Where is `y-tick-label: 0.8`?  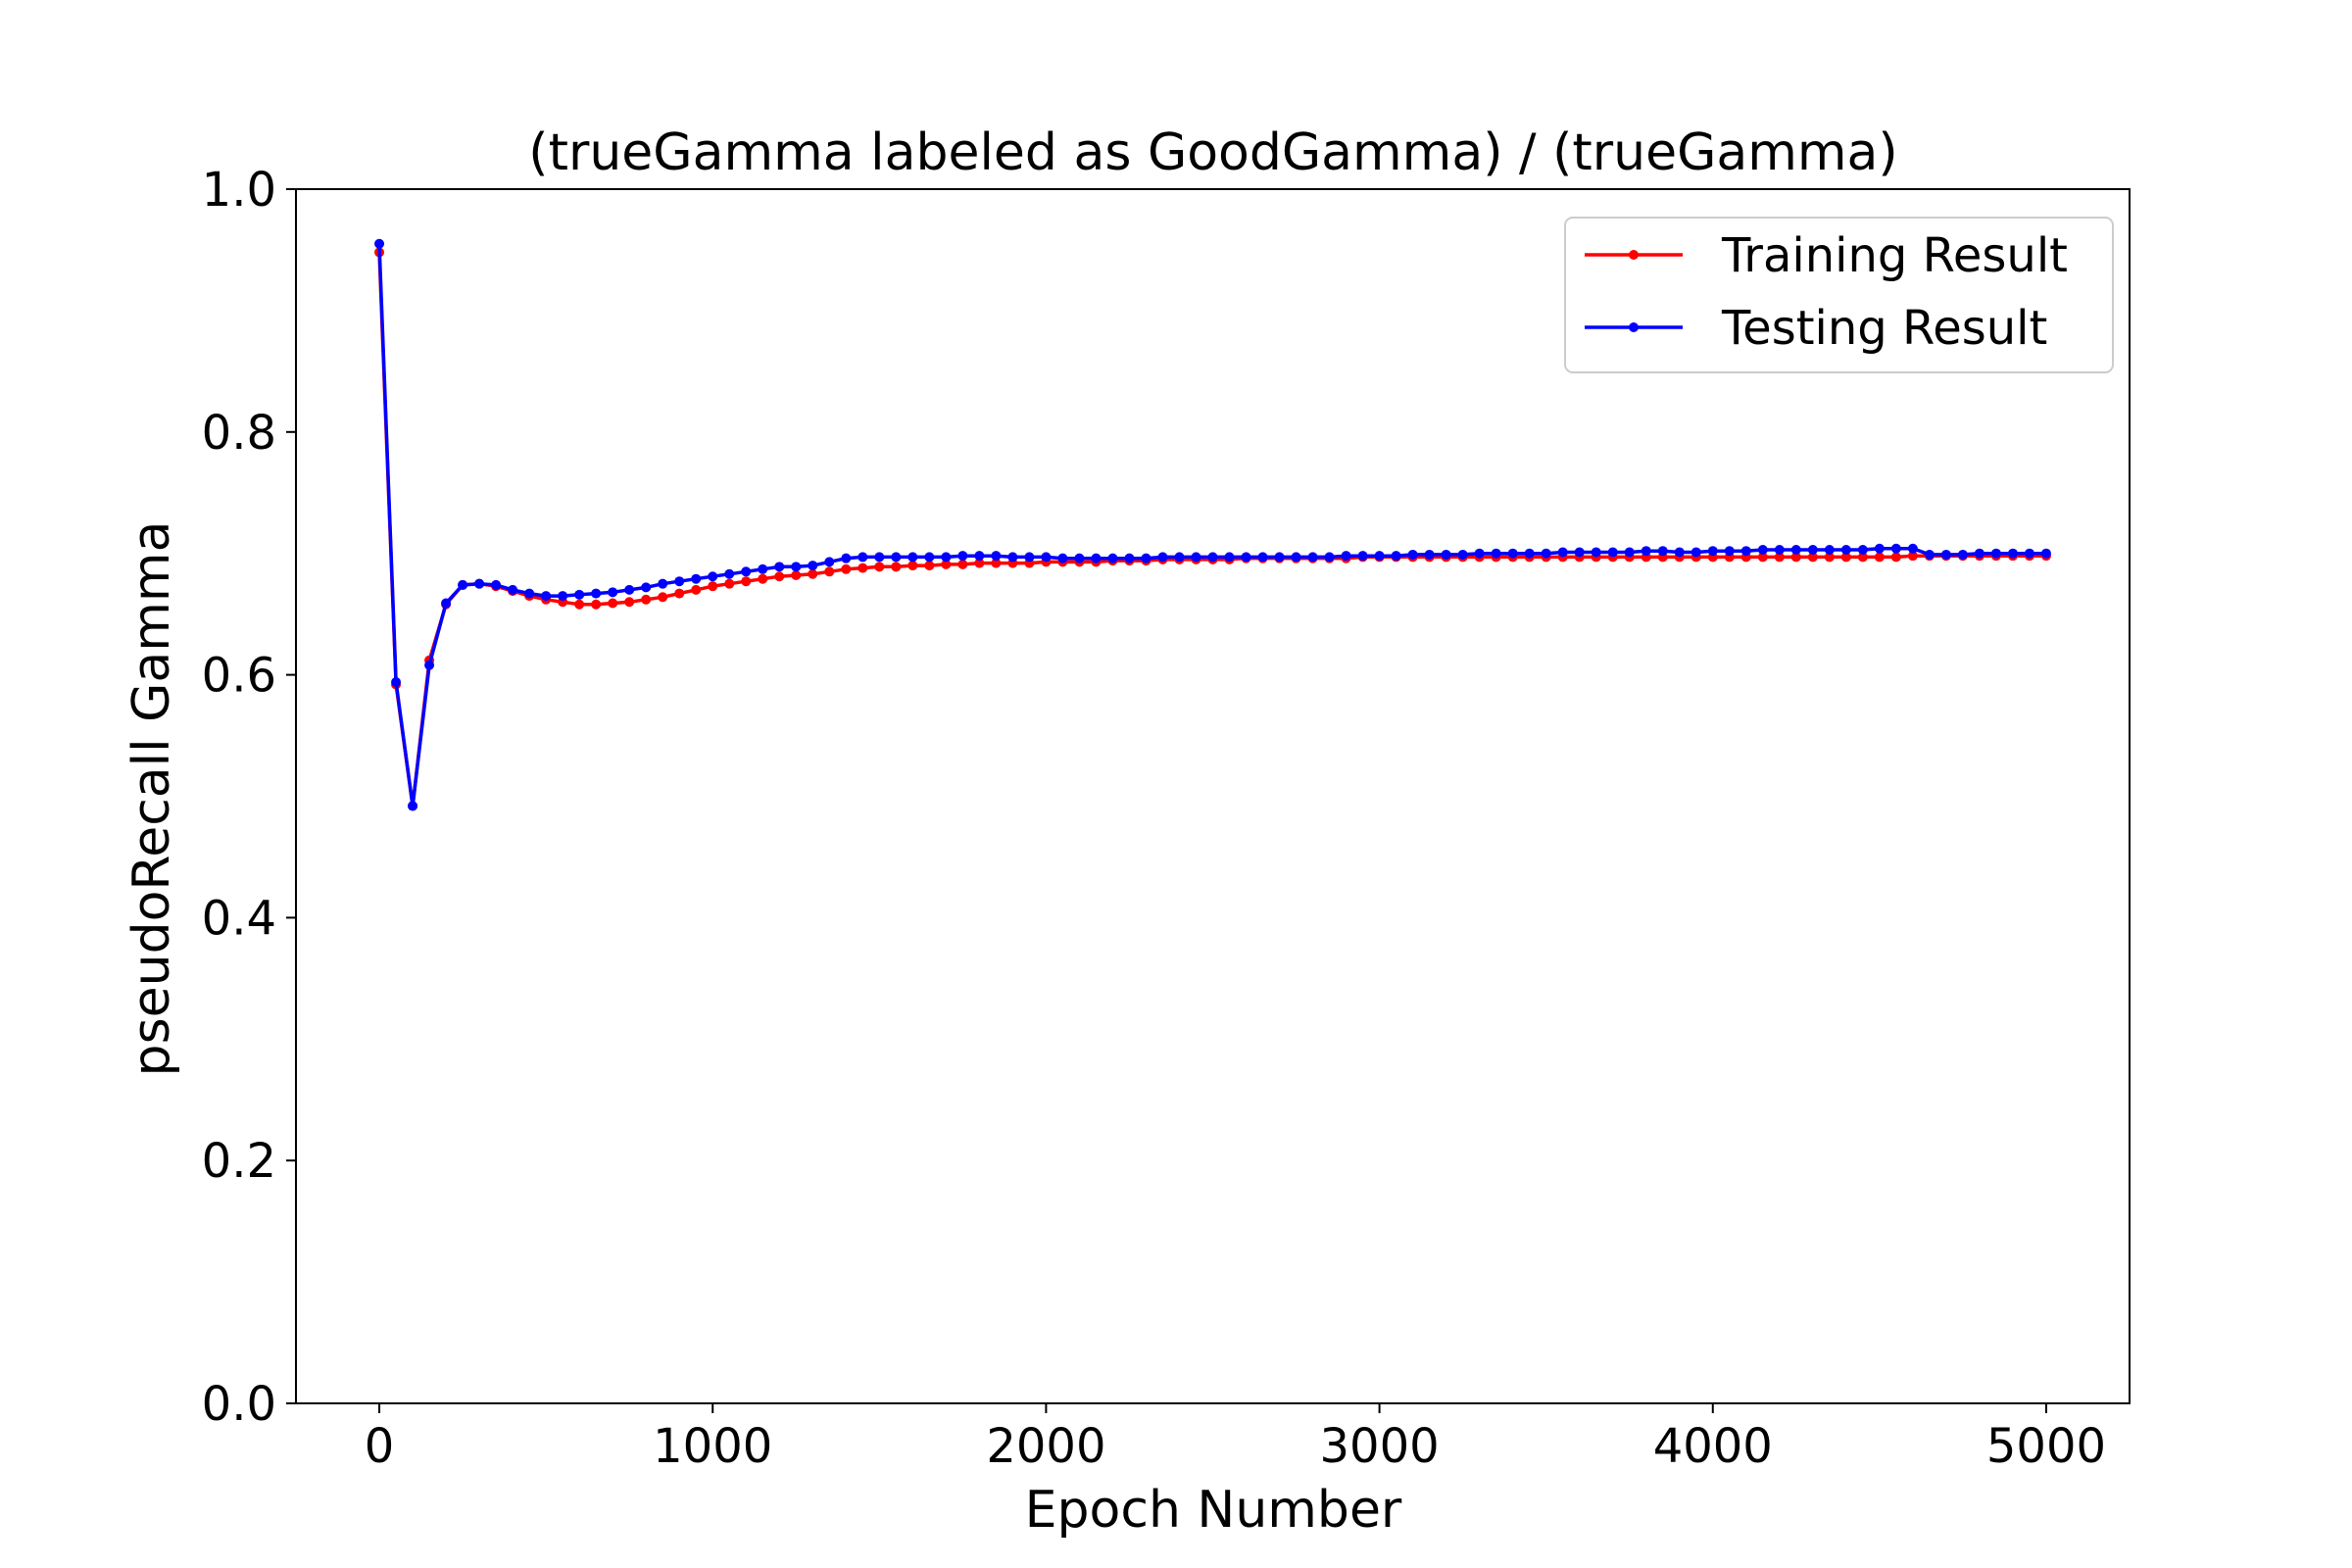 y-tick-label: 0.8 is located at coordinates (239, 433).